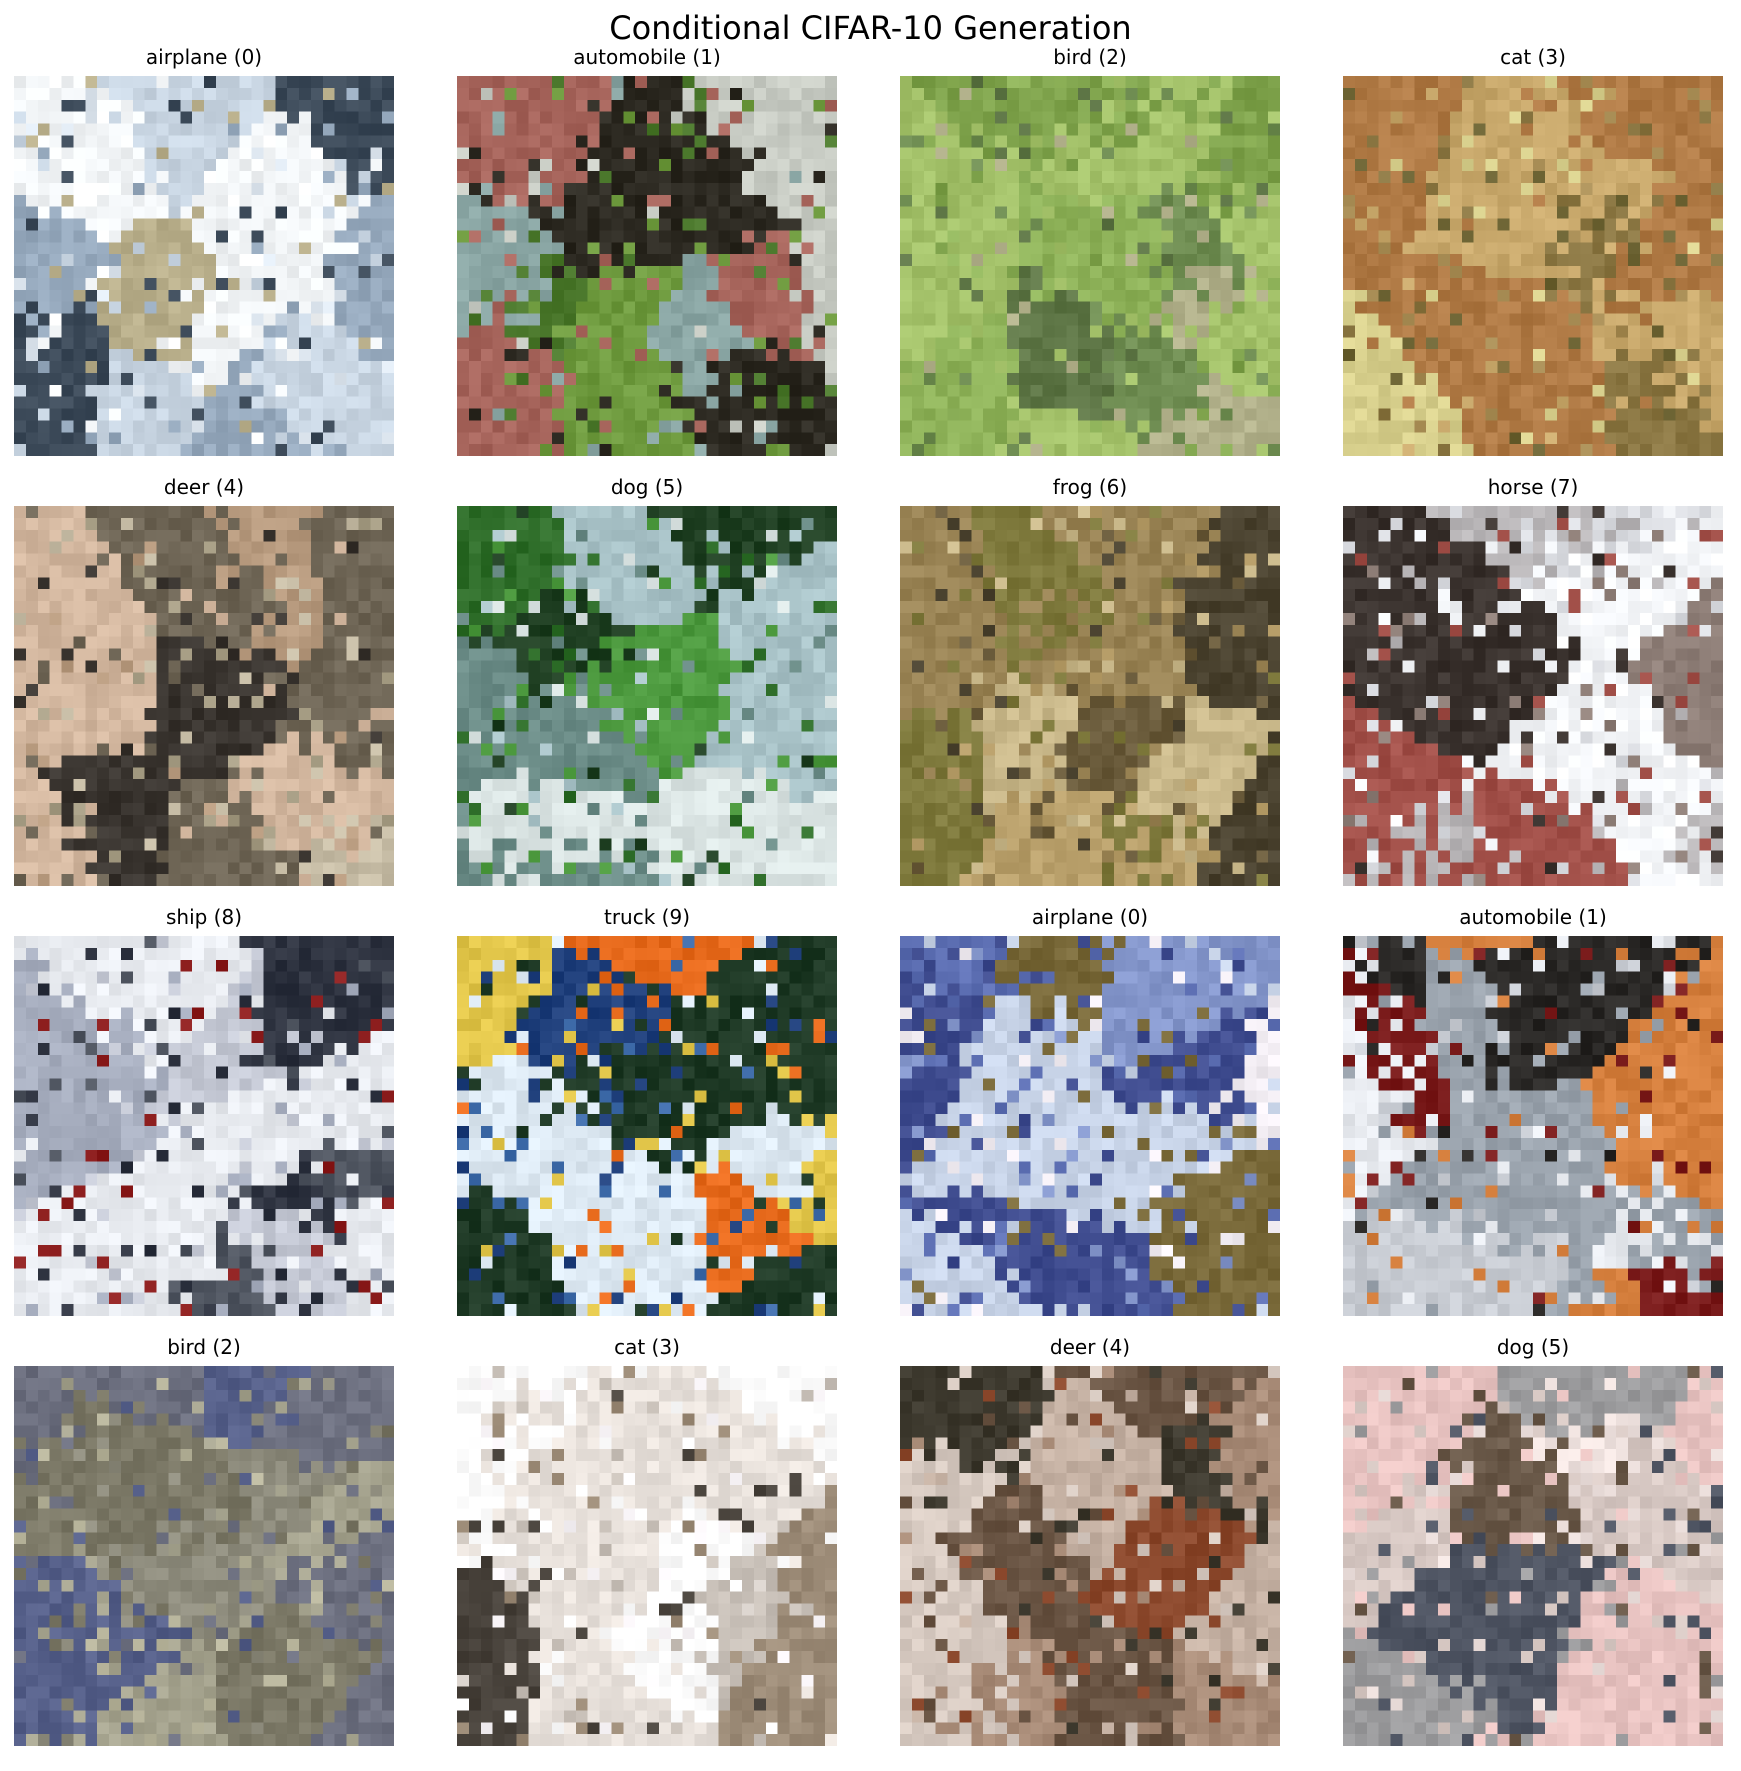 The image size is (1741, 1771). I want to click on panel-title: frog (6), so click(1090, 487).